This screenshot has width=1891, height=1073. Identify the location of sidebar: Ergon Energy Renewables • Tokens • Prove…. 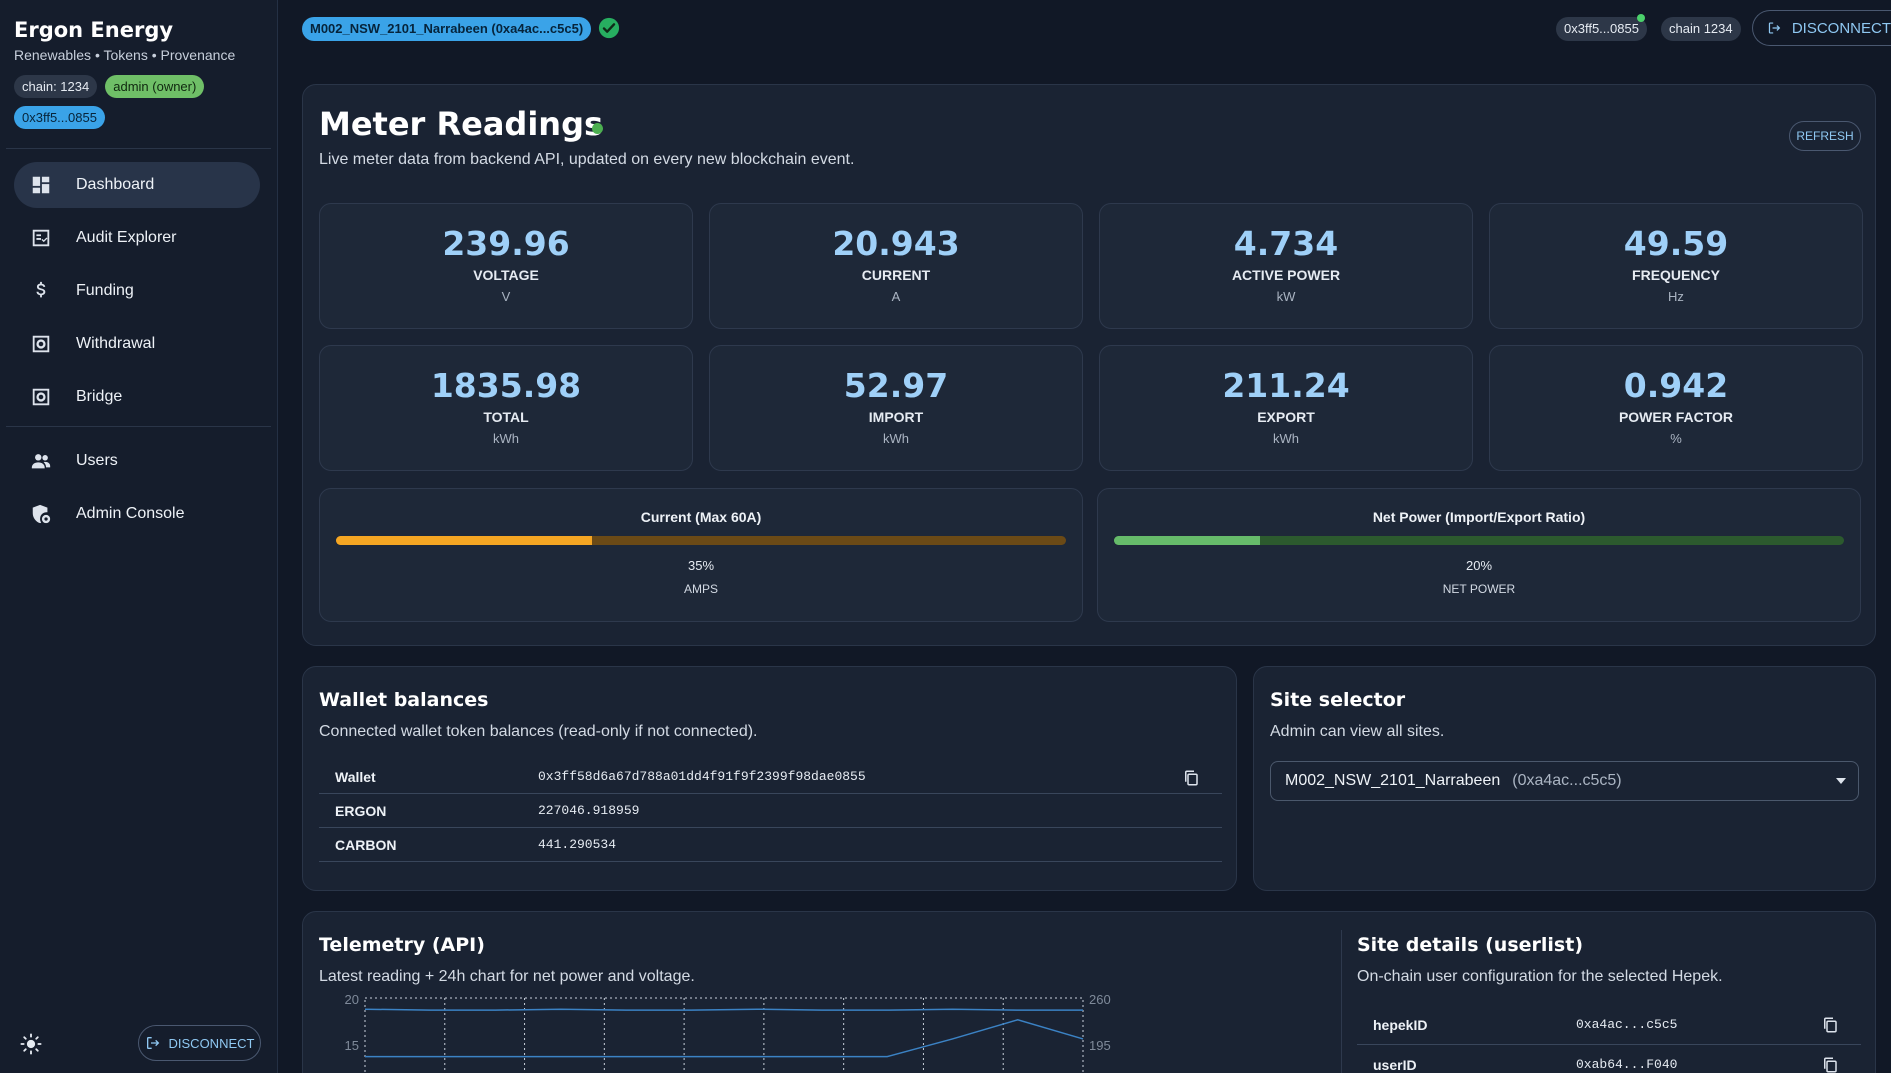
(139, 536).